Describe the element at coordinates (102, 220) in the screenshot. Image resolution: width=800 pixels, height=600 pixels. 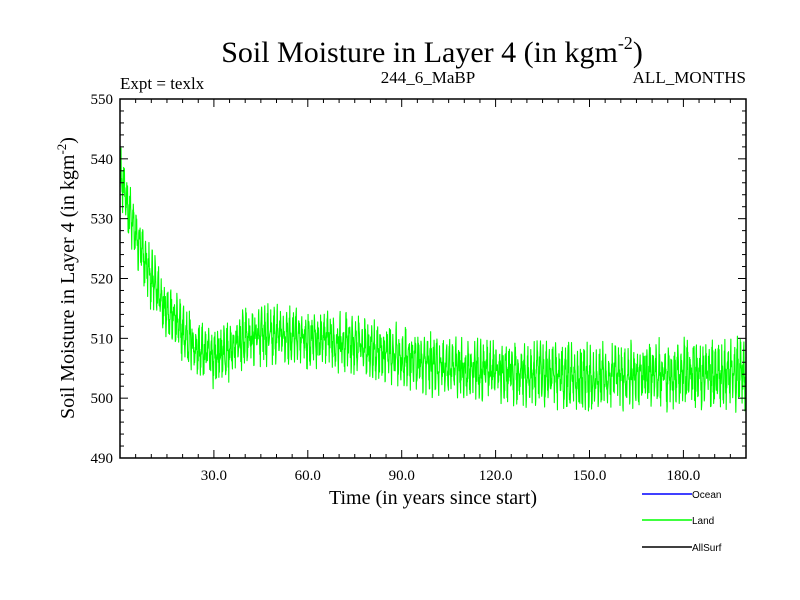
I see `y-tick-label: 530` at that location.